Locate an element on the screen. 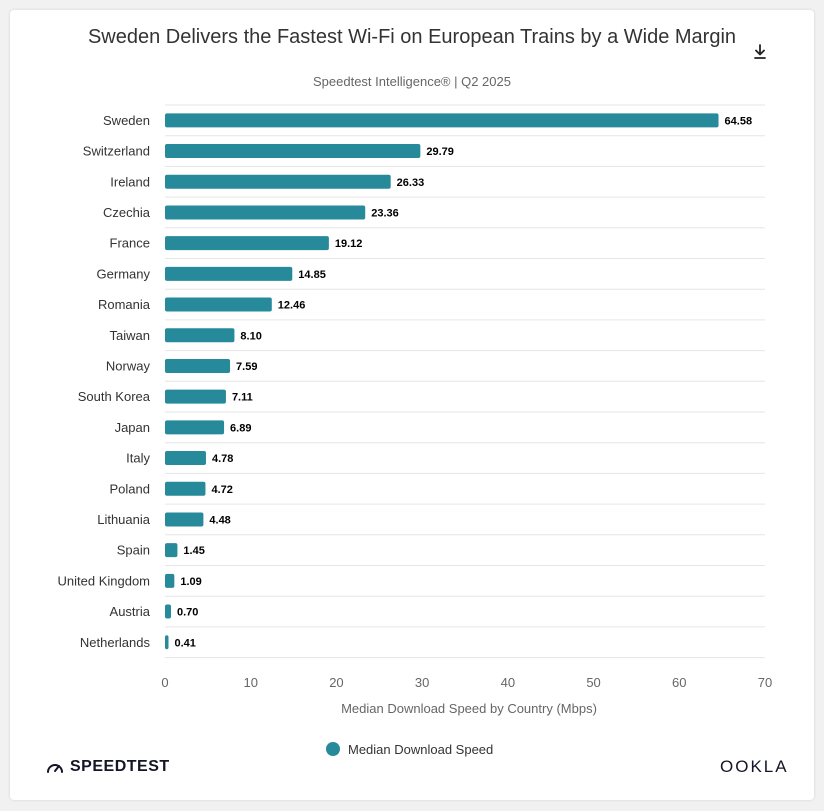 This screenshot has height=811, width=824. category-label: Taiwan is located at coordinates (130, 335).